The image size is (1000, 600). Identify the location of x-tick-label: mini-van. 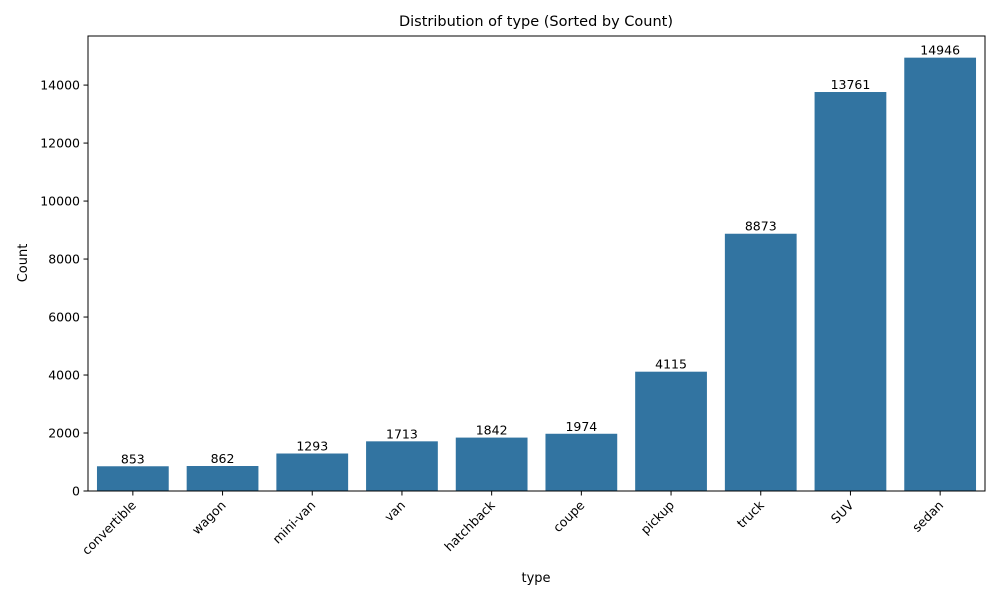
(293, 522).